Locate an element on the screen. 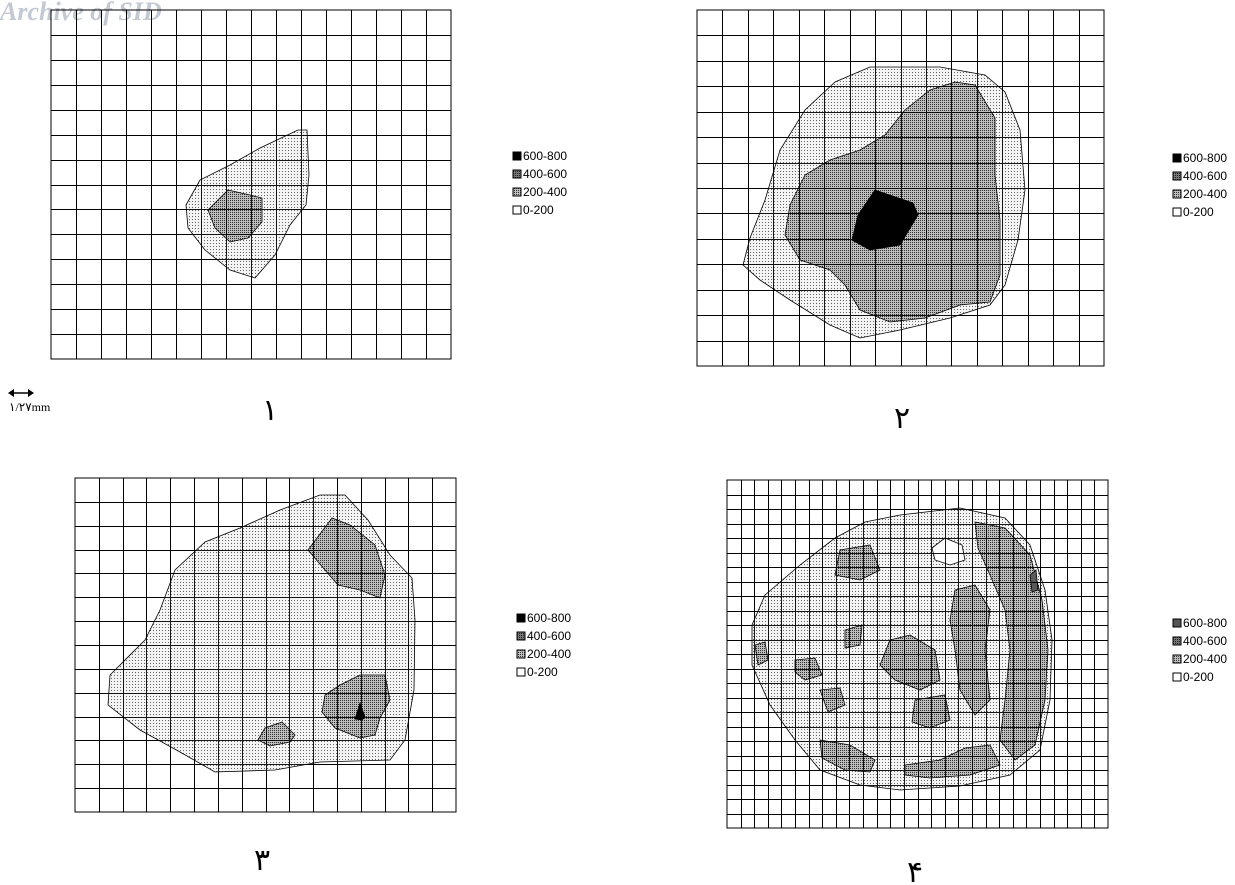 The width and height of the screenshot is (1235, 885). panel-3-region-400-600-a is located at coordinates (346, 558).